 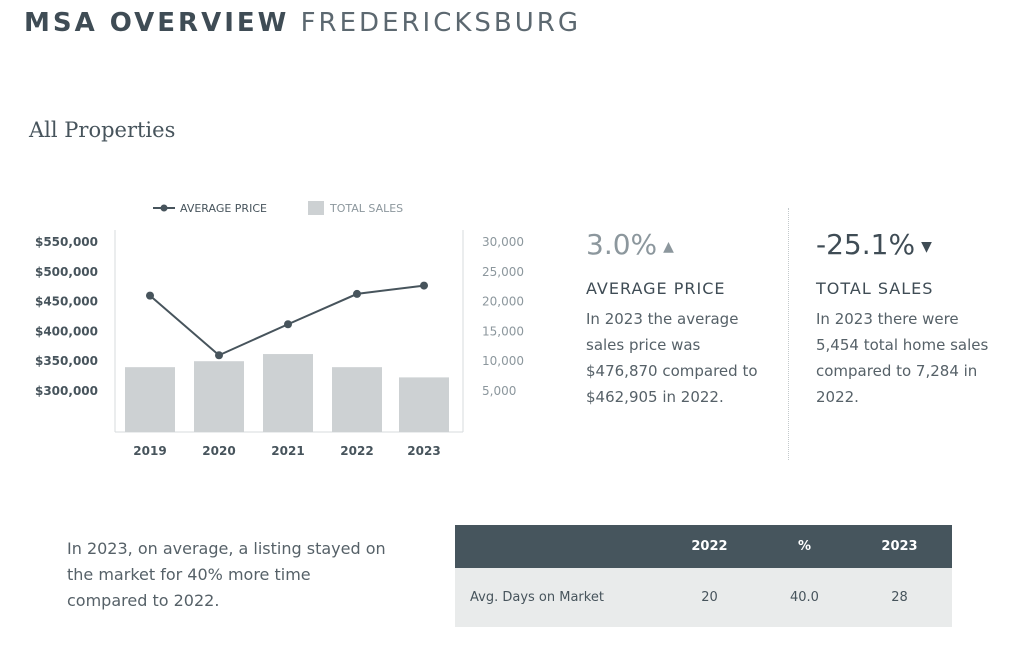 What do you see at coordinates (503, 272) in the screenshot?
I see `right-axis-tick-label: 25,000` at bounding box center [503, 272].